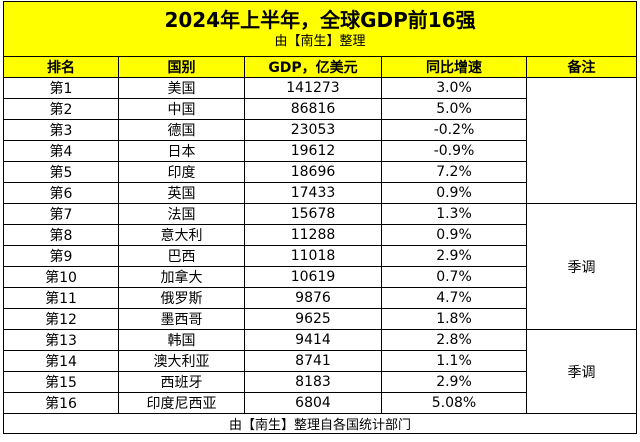 The height and width of the screenshot is (442, 640). Describe the element at coordinates (454, 130) in the screenshot. I see `growth-cell: -0.2%` at that location.